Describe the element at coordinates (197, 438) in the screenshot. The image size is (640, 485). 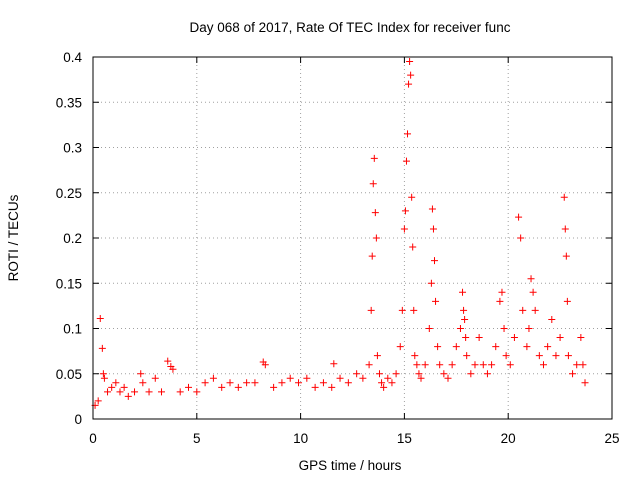
I see `x-tick-label: 5` at that location.